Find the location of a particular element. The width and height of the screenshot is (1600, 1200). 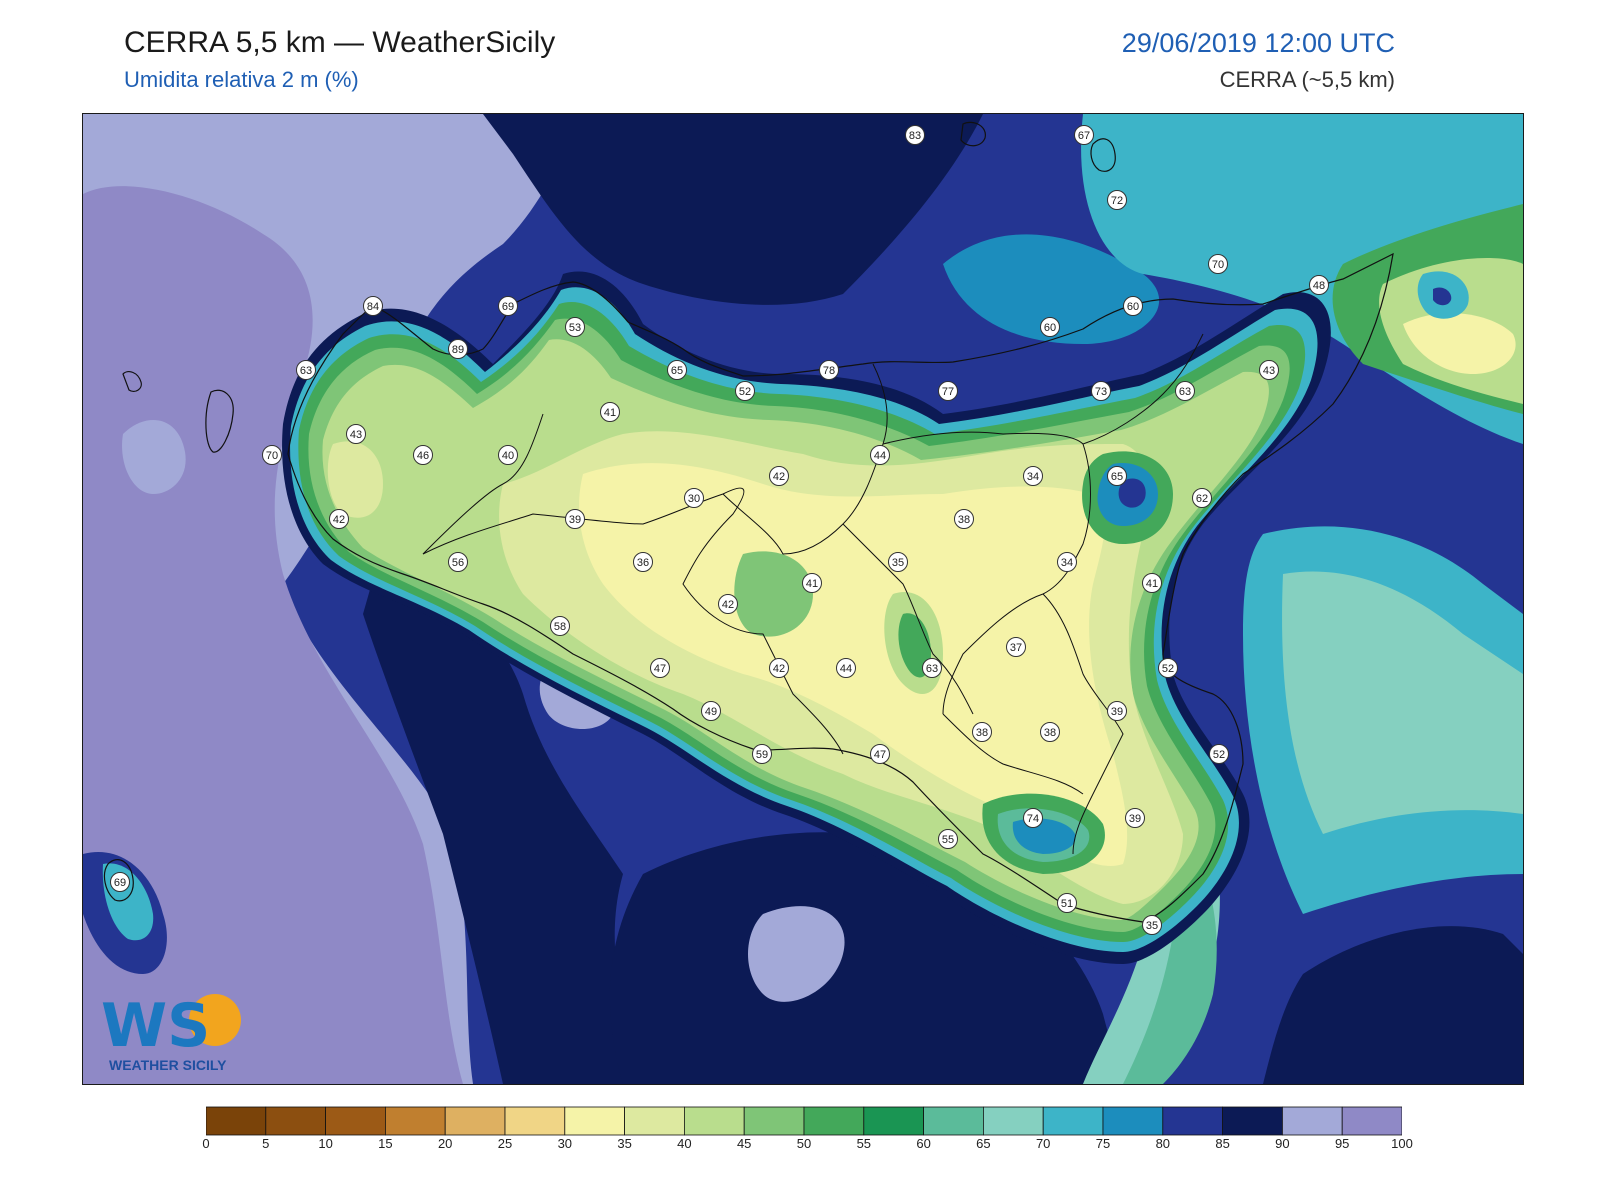

station-value: 84 is located at coordinates (373, 307).